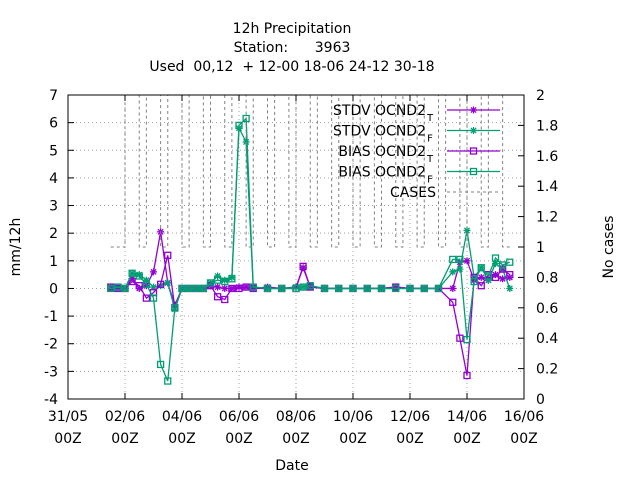  What do you see at coordinates (547, 218) in the screenshot?
I see `y2-tick-label: 1.2` at bounding box center [547, 218].